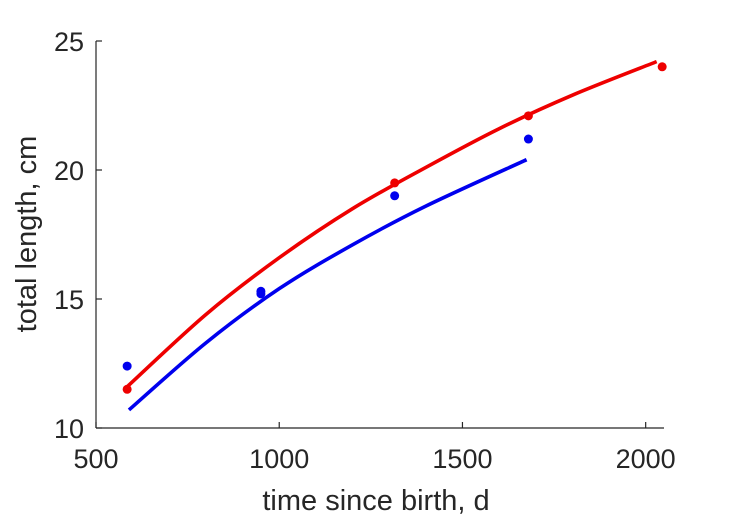  I want to click on y-tick-label: 25, so click(69, 42).